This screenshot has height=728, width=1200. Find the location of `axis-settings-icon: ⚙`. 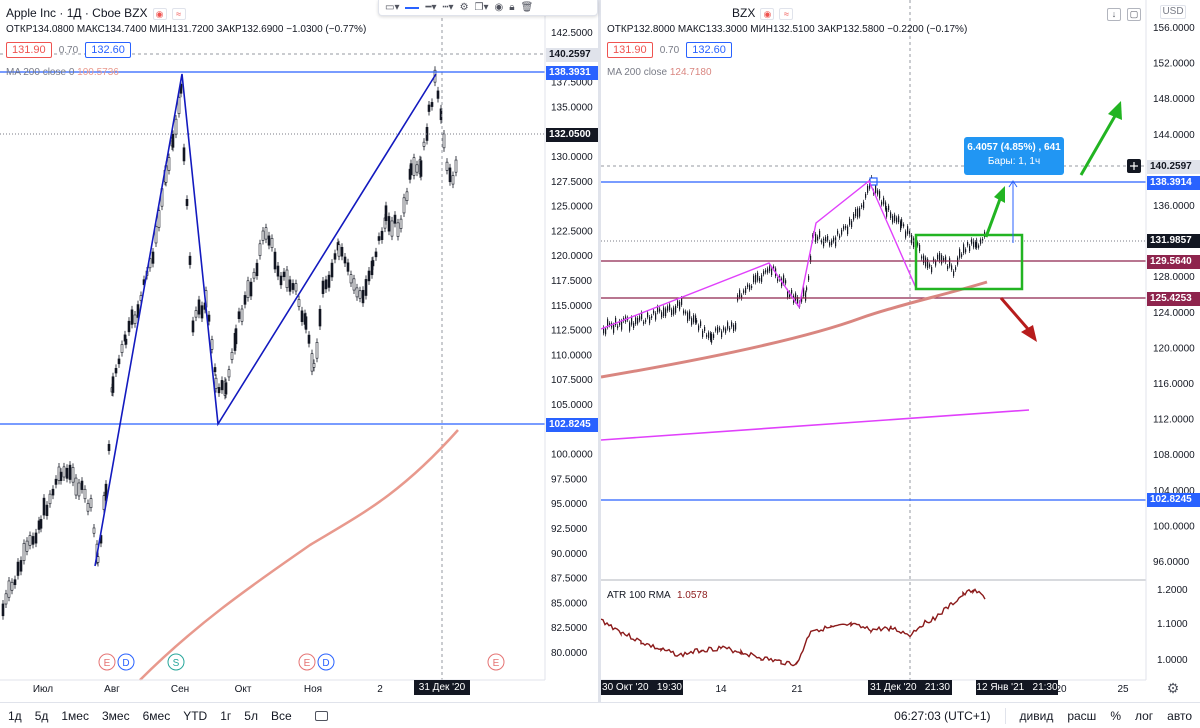

axis-settings-icon: ⚙ is located at coordinates (1173, 688).